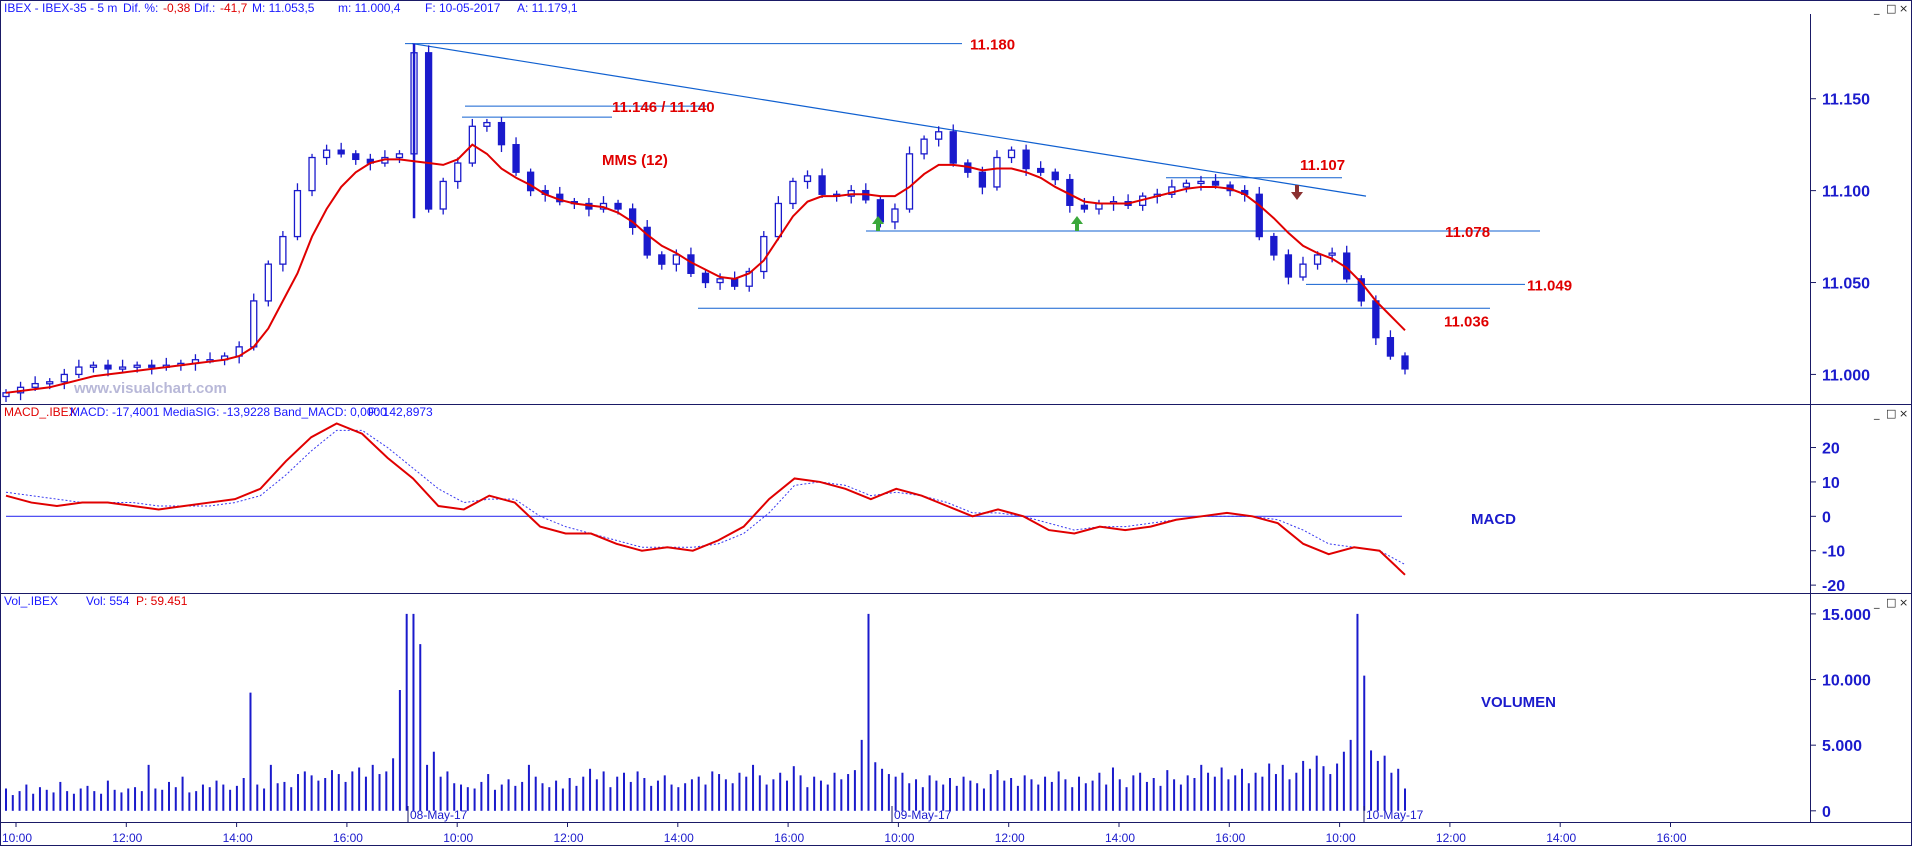 The width and height of the screenshot is (1912, 846). What do you see at coordinates (663, 107) in the screenshot?
I see `level-label: 11.146 / 11.140` at bounding box center [663, 107].